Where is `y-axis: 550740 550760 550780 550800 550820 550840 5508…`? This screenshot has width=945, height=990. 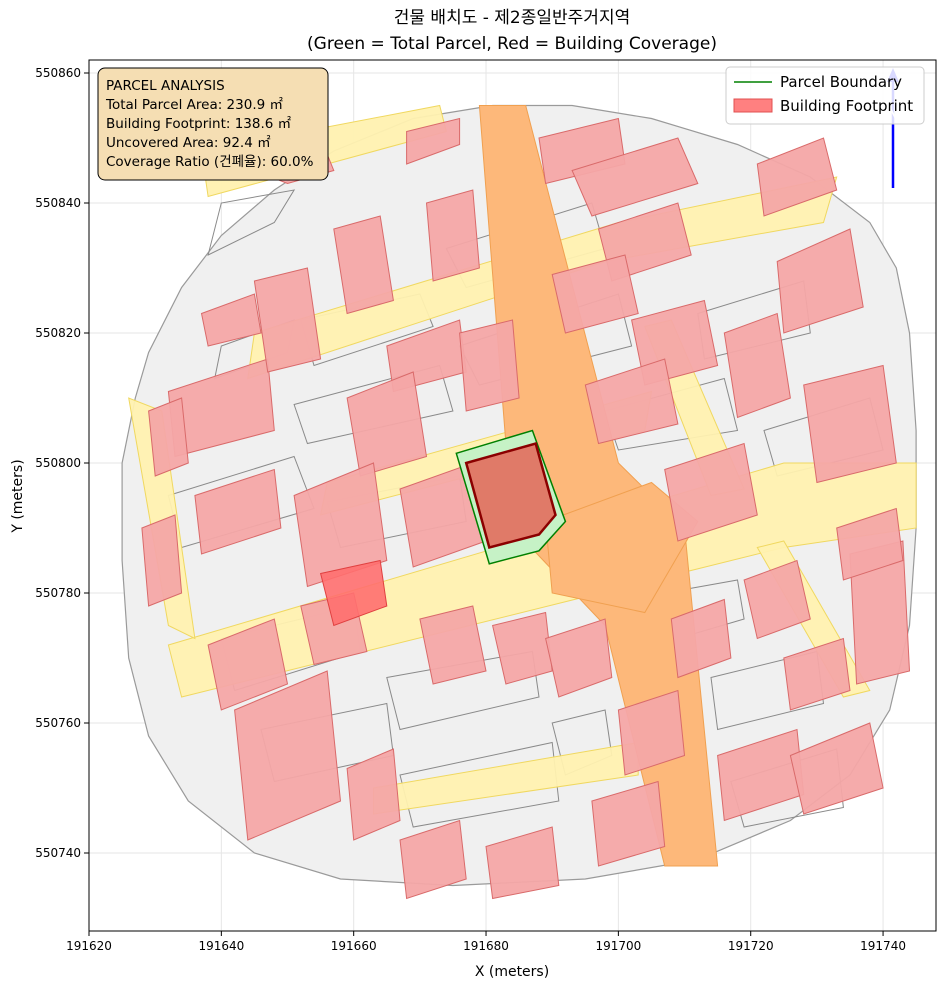
y-axis: 550740 550760 550780 550800 550820 550840 5508… is located at coordinates (62, 463).